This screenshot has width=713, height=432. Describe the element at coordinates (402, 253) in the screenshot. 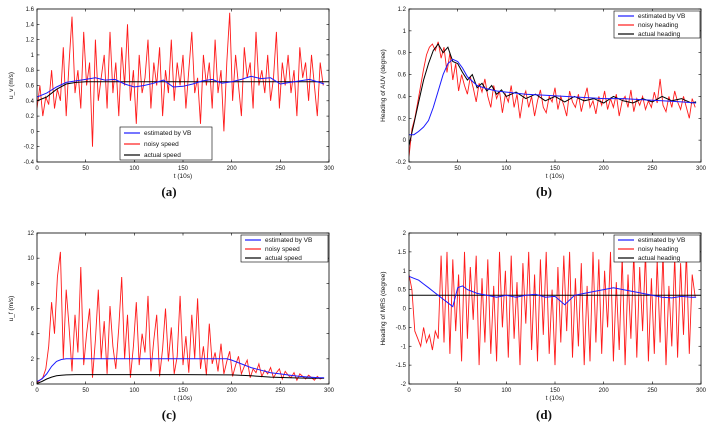

I see `y-tick-label: 1.5` at that location.